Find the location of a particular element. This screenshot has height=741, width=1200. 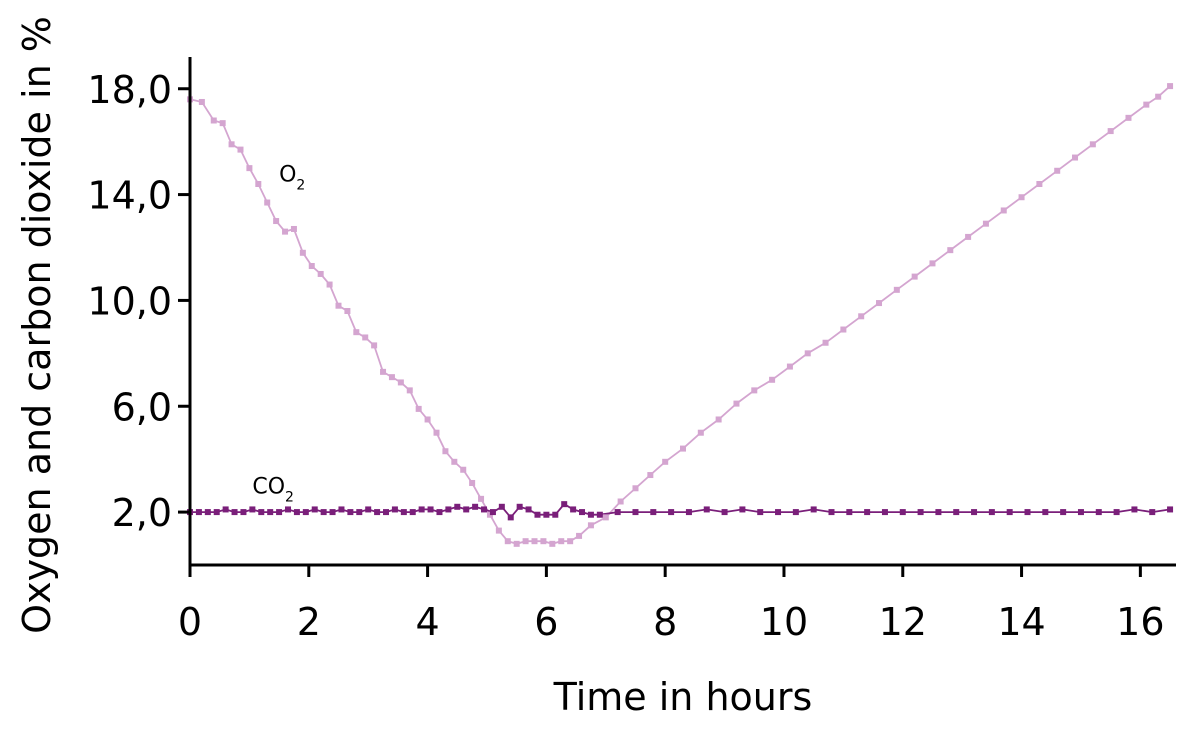

y-axis-title: Oxygen and carbon dioxide in % is located at coordinates (37, 325).